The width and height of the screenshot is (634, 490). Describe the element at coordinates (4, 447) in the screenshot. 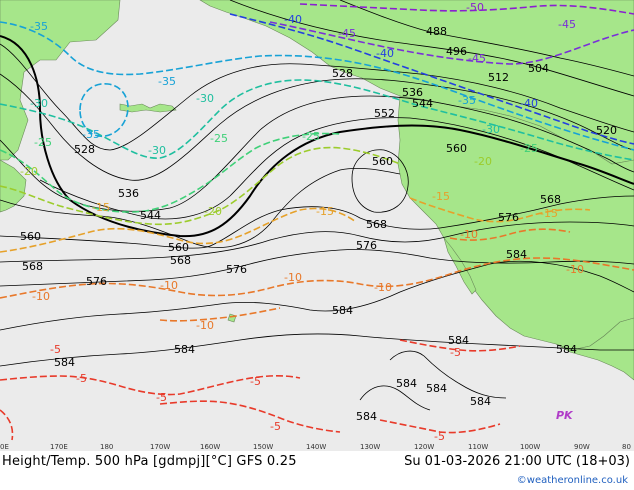

I see `tick-0E: 0E` at that location.